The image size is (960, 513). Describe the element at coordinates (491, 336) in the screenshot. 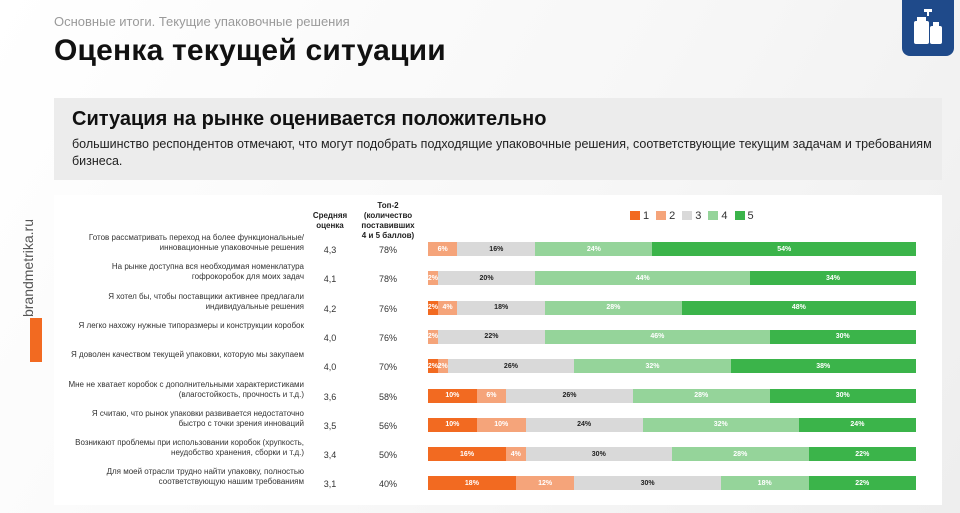

I see `bar-segment-3: 22%` at that location.